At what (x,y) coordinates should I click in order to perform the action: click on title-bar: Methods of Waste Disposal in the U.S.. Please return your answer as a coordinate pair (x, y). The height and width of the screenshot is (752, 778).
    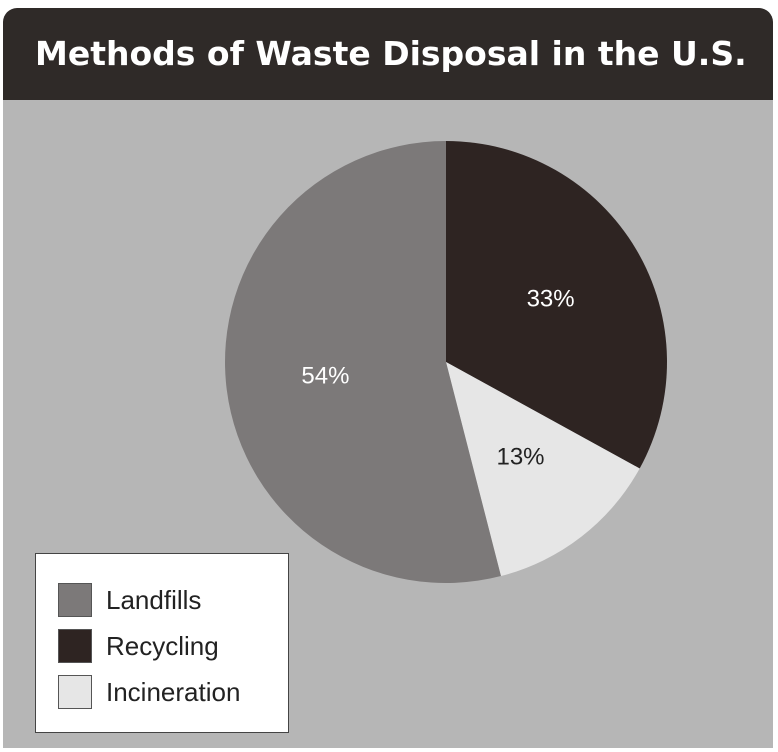
    Looking at the image, I should click on (388, 54).